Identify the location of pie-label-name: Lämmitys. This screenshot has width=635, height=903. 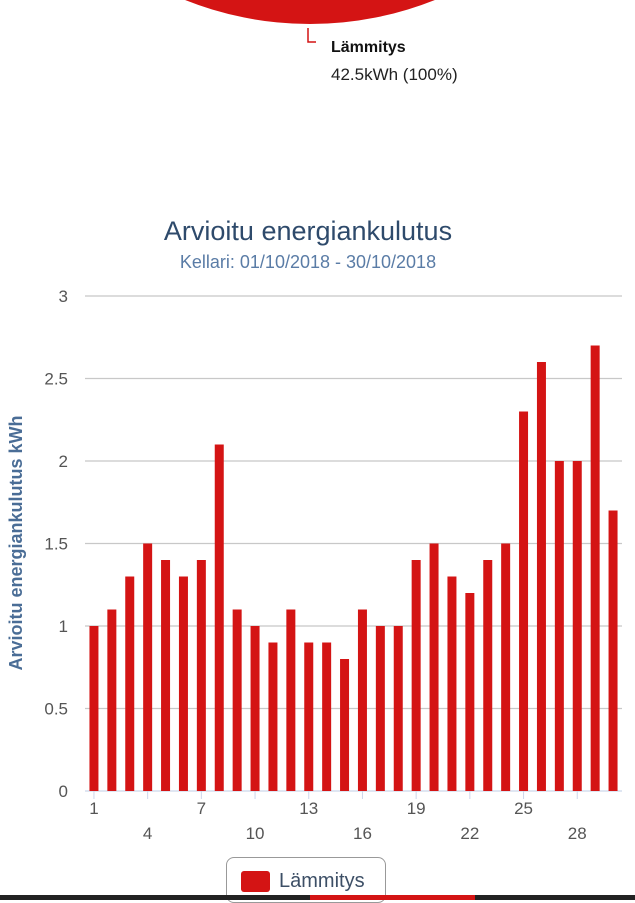
(368, 47).